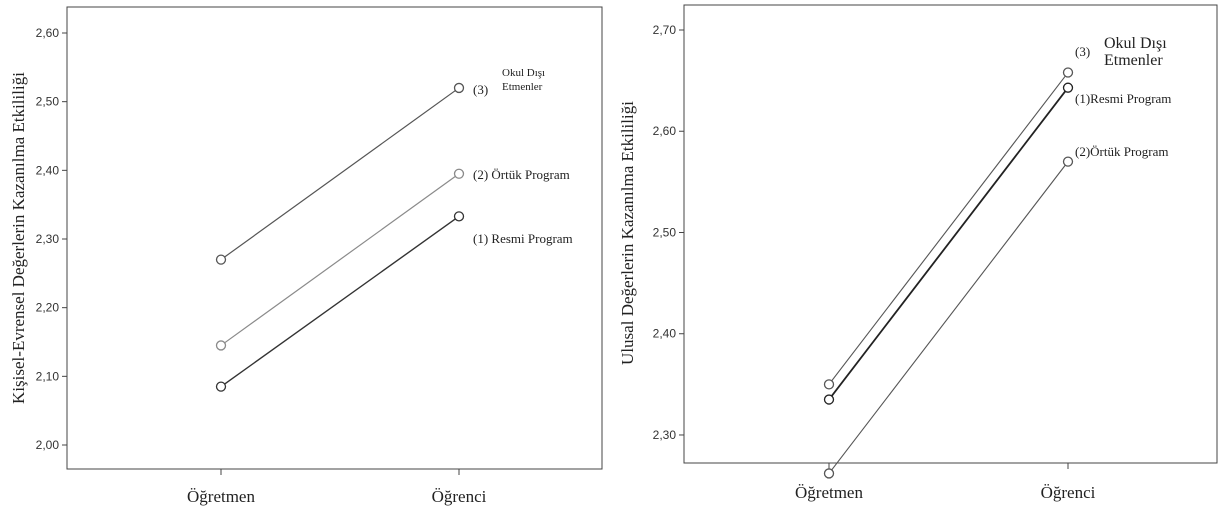 This screenshot has height=516, width=1225. Describe the element at coordinates (48, 308) in the screenshot. I see `y-tick-label: 2,20` at that location.